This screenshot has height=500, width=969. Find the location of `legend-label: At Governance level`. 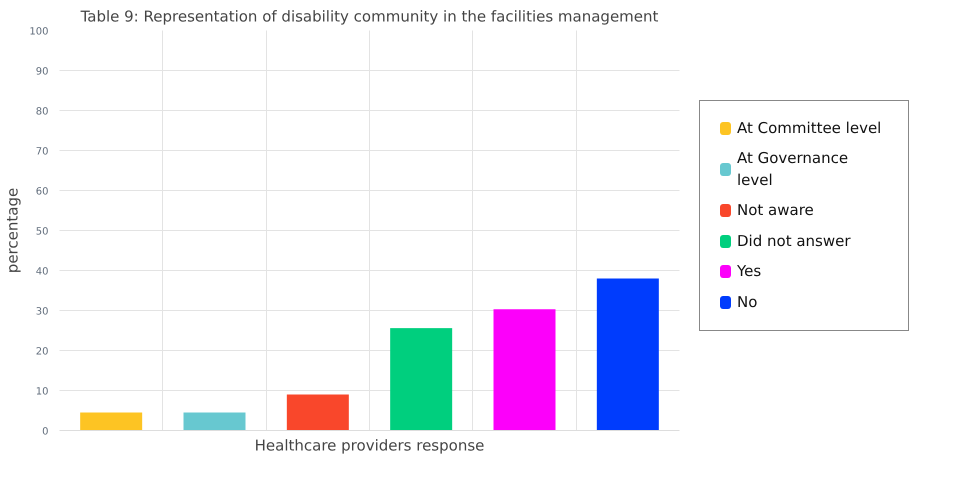

legend-label: At Governance level is located at coordinates (793, 169).